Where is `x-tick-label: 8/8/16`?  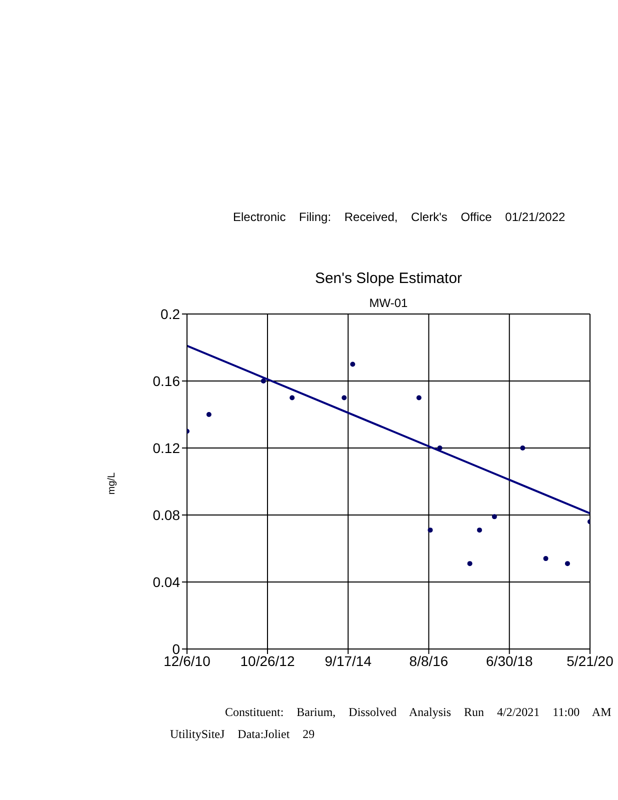
x-tick-label: 8/8/16 is located at coordinates (428, 660).